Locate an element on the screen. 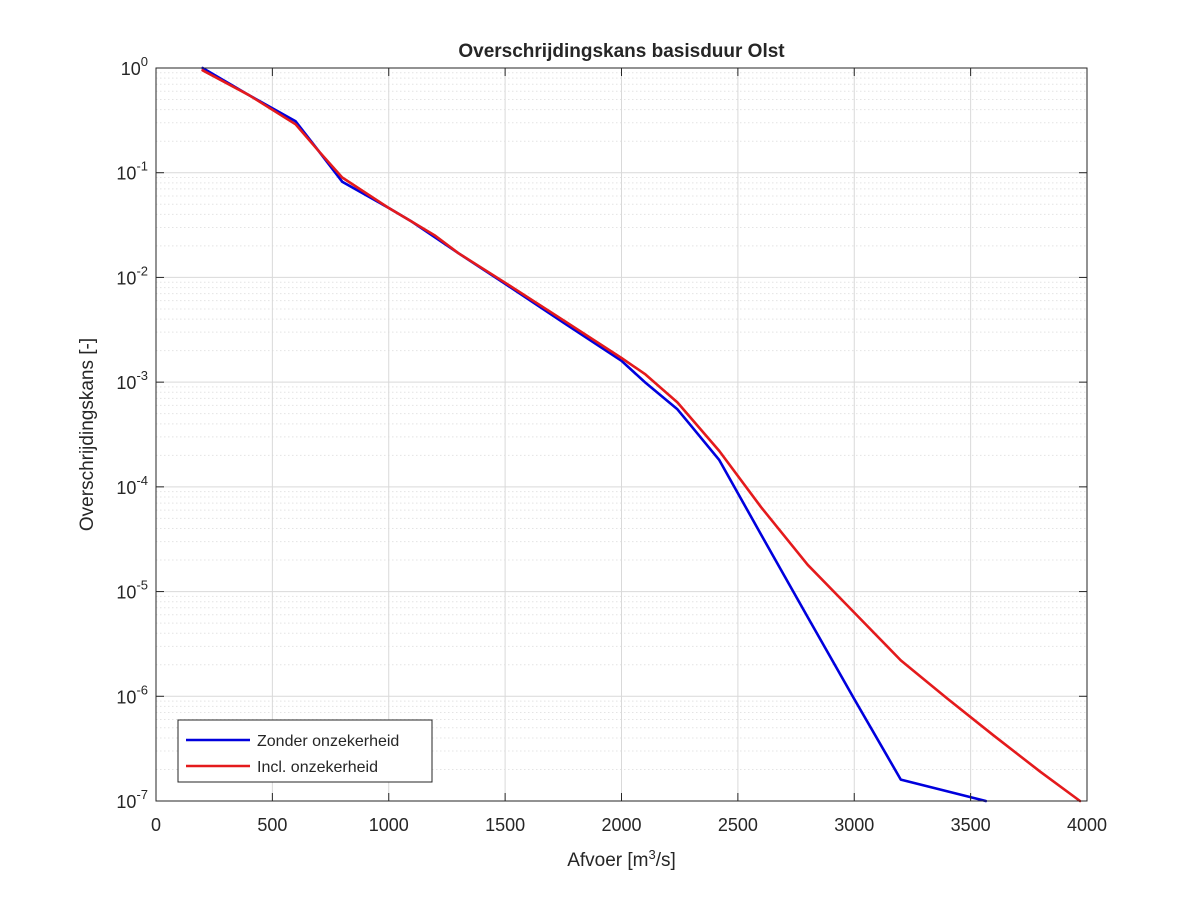 The image size is (1200, 900). x-axis-label-sup: 3 is located at coordinates (652, 854).